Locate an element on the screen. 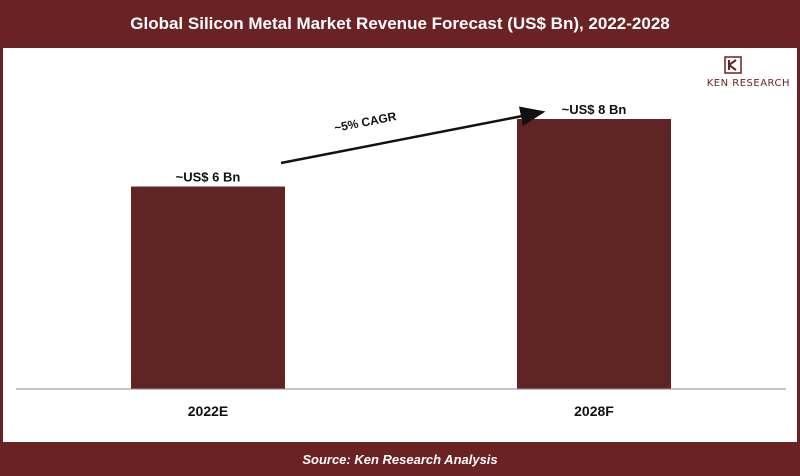 This screenshot has height=476, width=800. ken-research-logo: KEN RESEARCH is located at coordinates (735, 74).